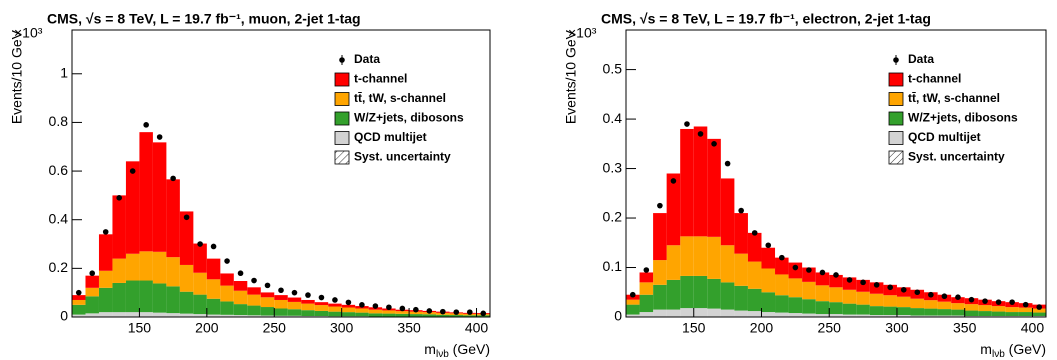  Describe the element at coordinates (613, 68) in the screenshot. I see `y-tick-label: 0.5` at that location.